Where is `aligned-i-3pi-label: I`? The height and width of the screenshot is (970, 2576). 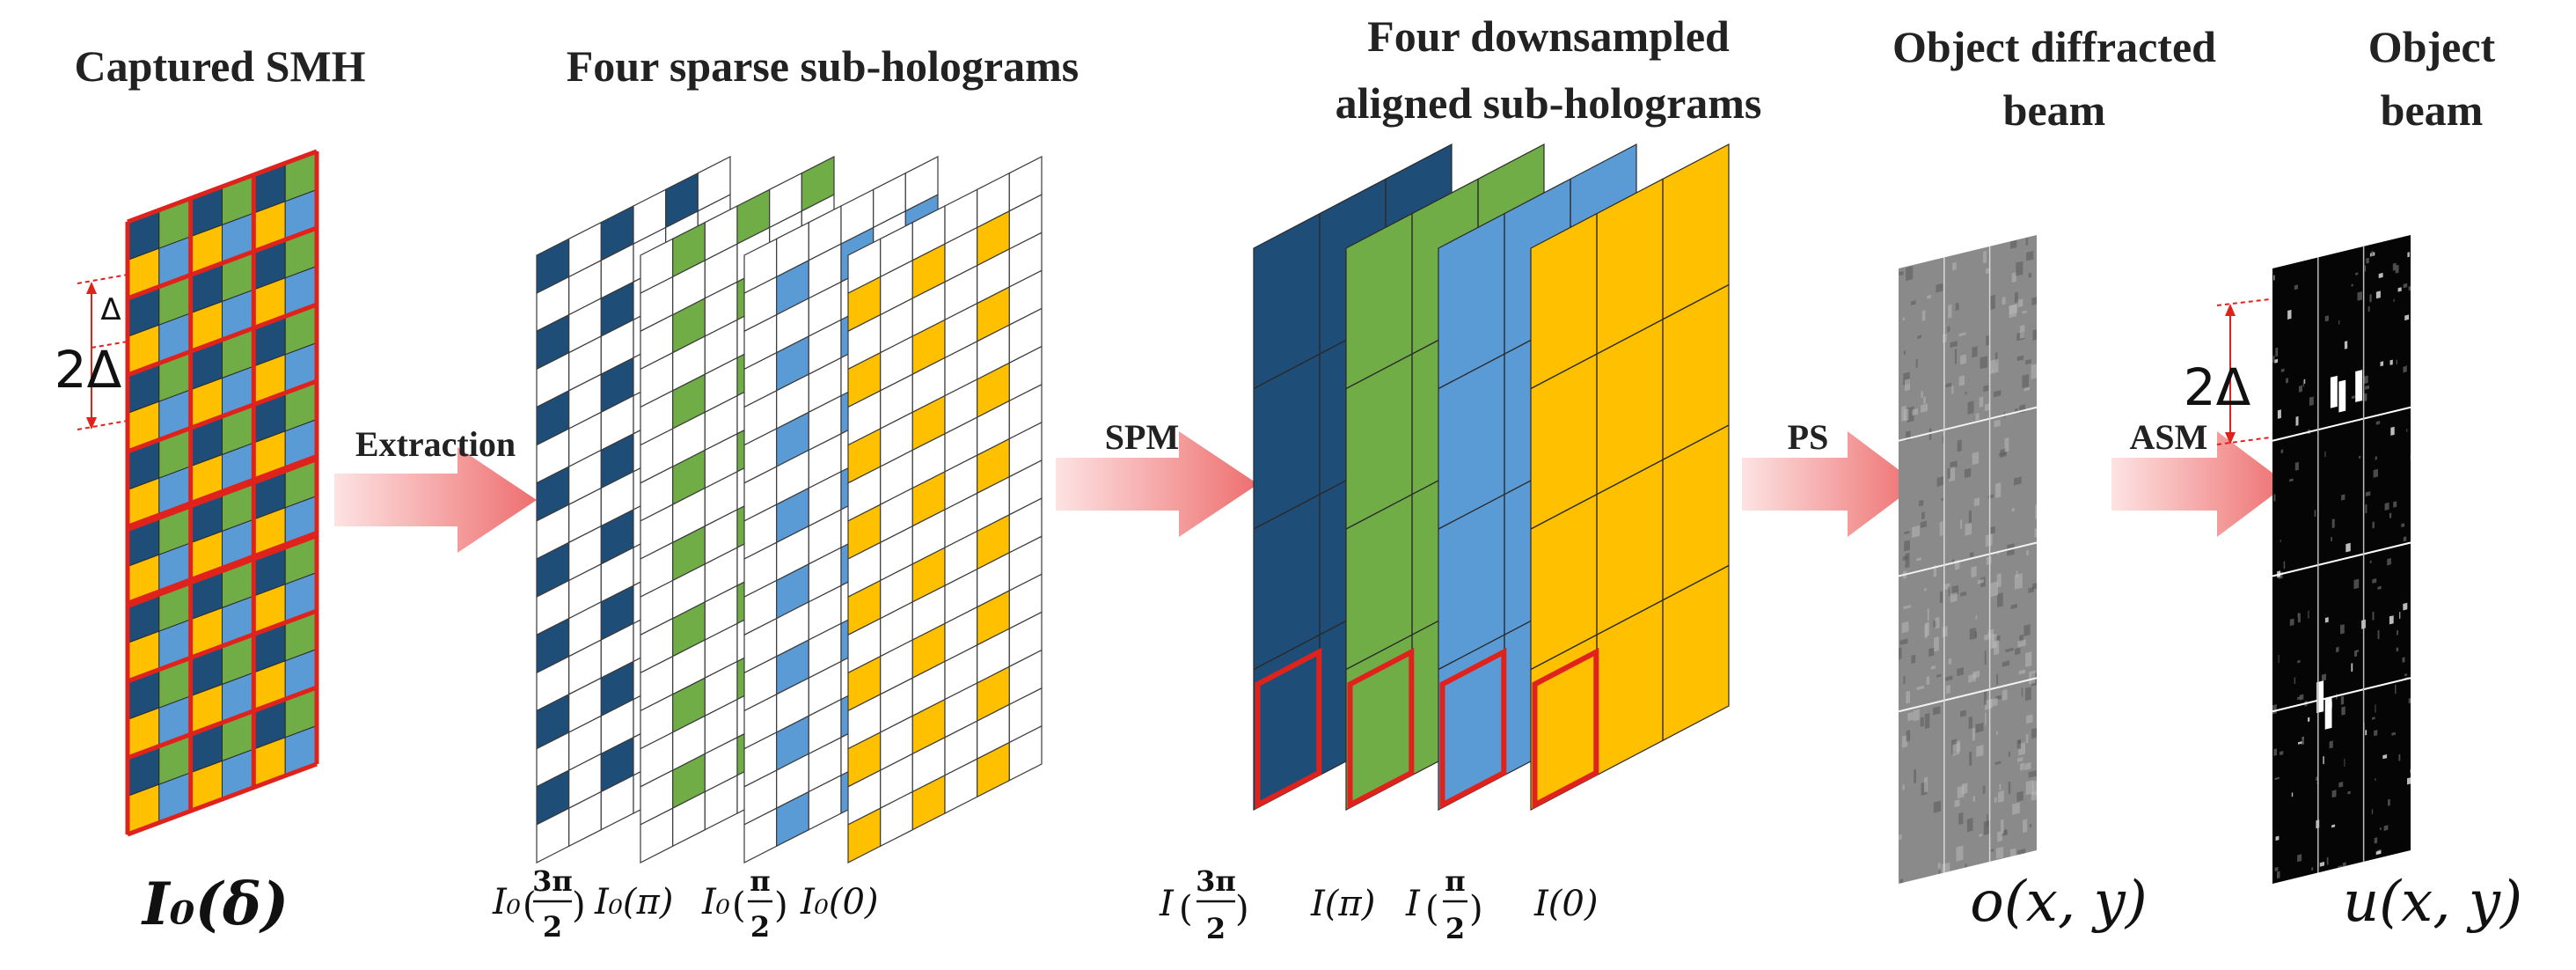
aligned-i-3pi-label: I is located at coordinates (1167, 904).